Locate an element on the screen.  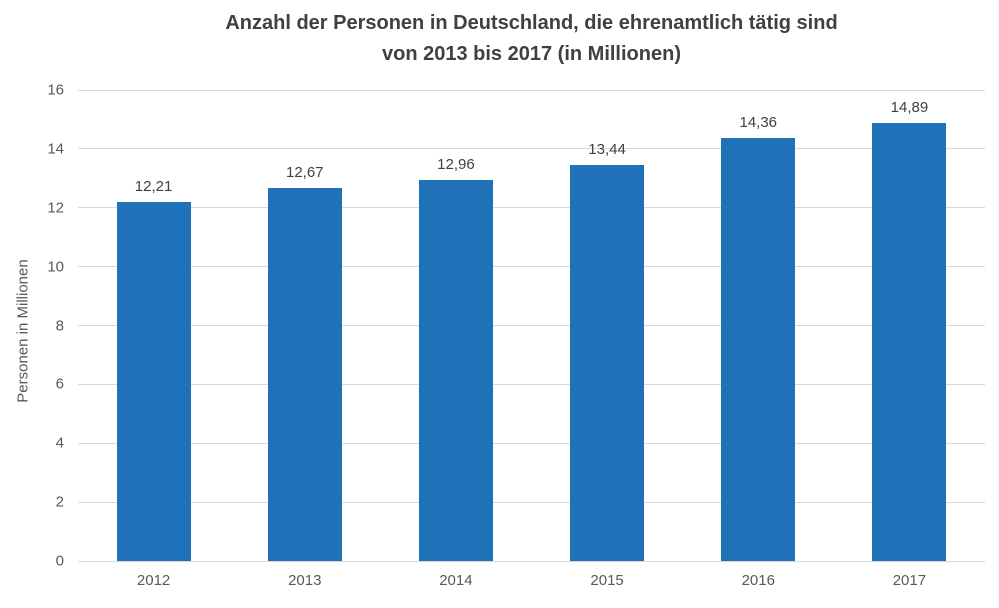
x-axis-tick-label: 2012 is located at coordinates (153, 580).